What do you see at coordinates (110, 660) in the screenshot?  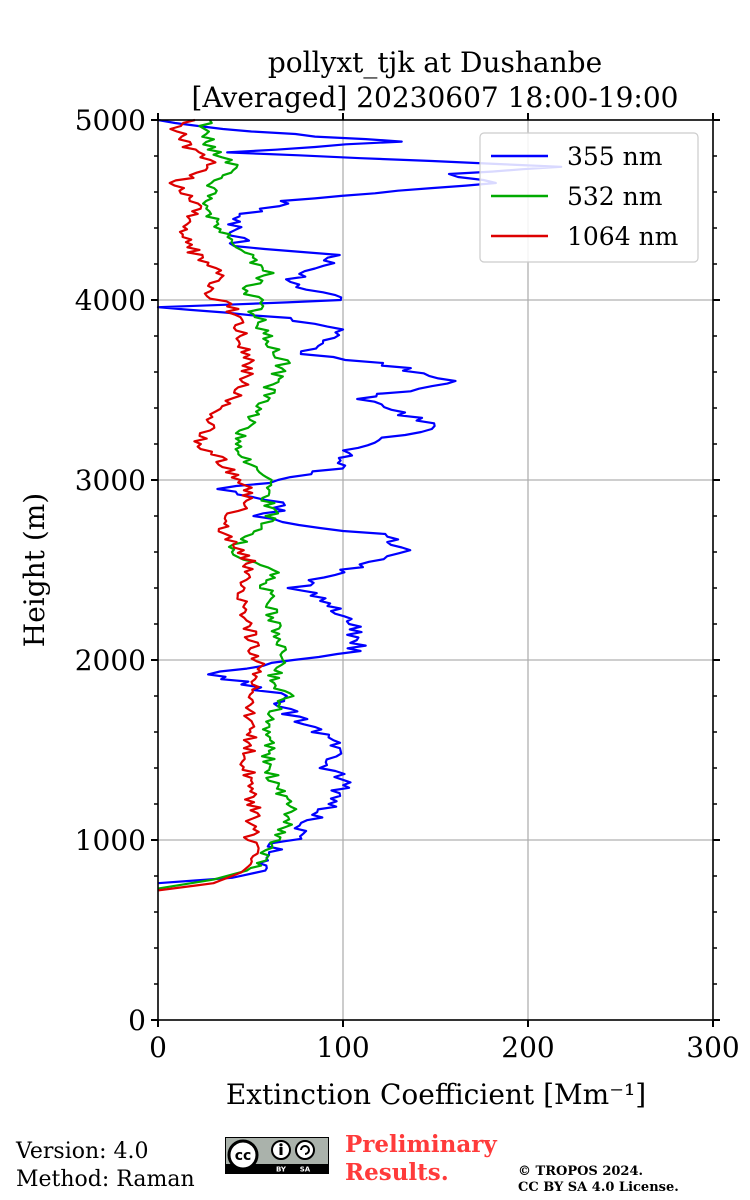 I see `y-tick-label: 2000` at bounding box center [110, 660].